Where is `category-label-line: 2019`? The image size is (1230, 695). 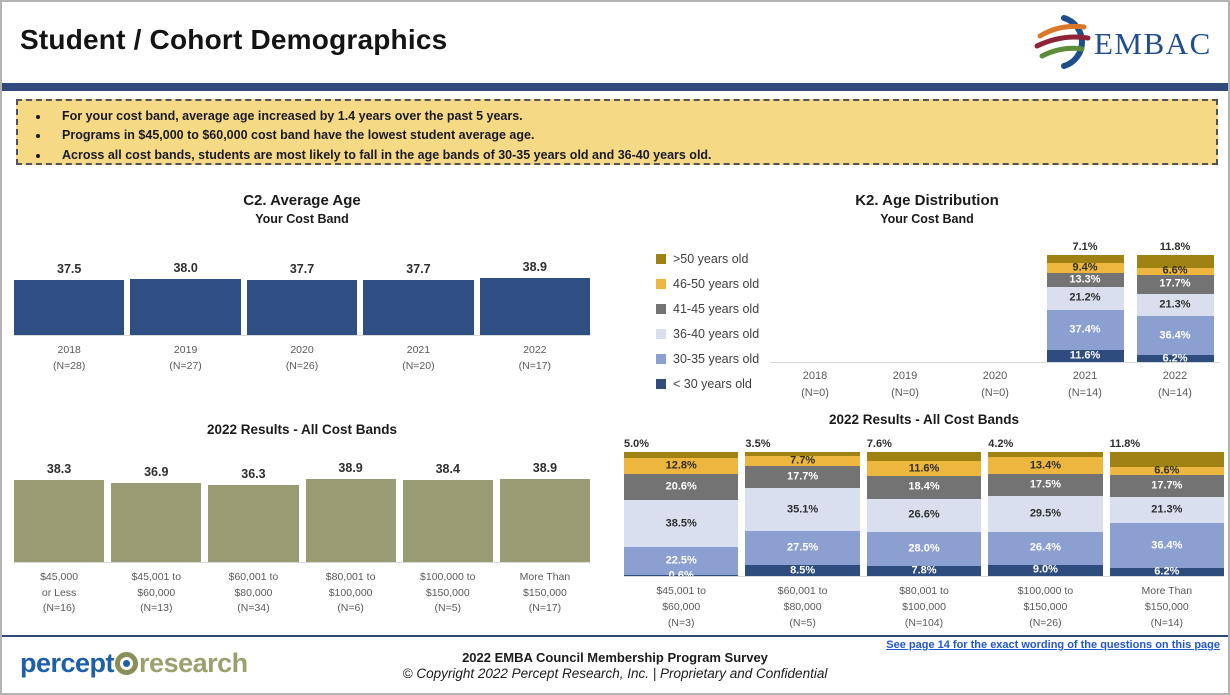
category-label-line: 2019 is located at coordinates (905, 376).